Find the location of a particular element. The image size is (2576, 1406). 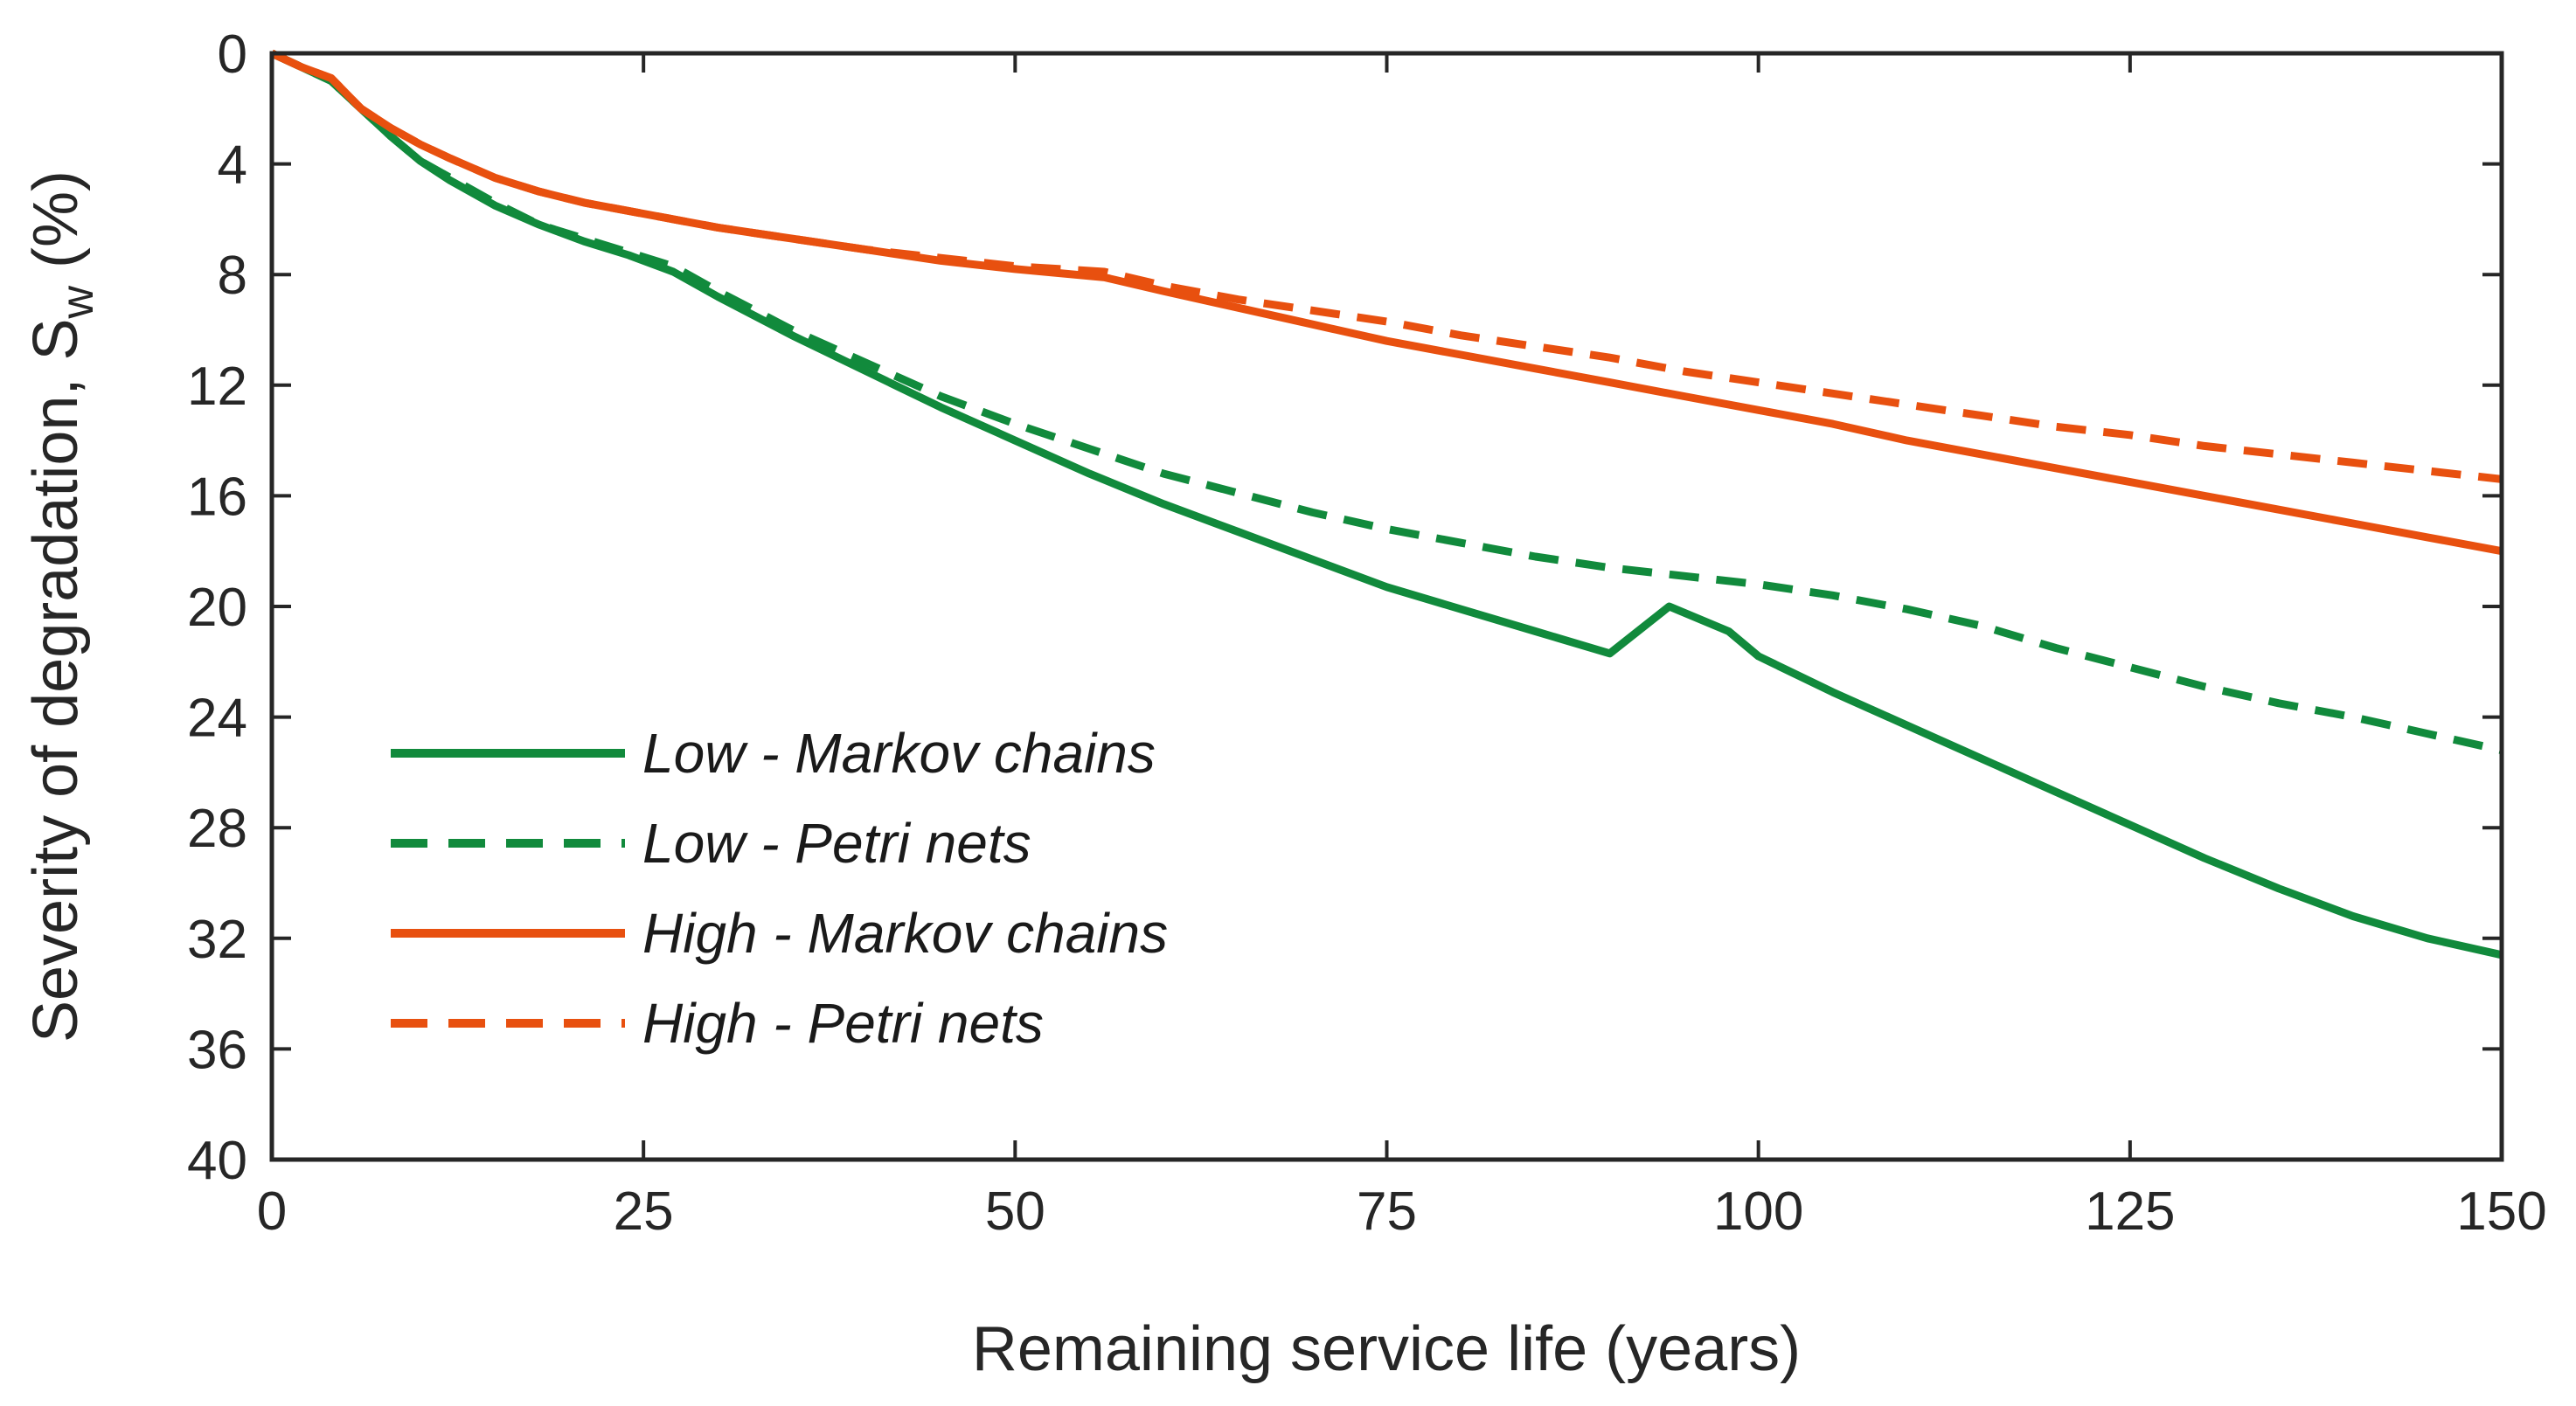

y-tick-label: 36 is located at coordinates (217, 1050).